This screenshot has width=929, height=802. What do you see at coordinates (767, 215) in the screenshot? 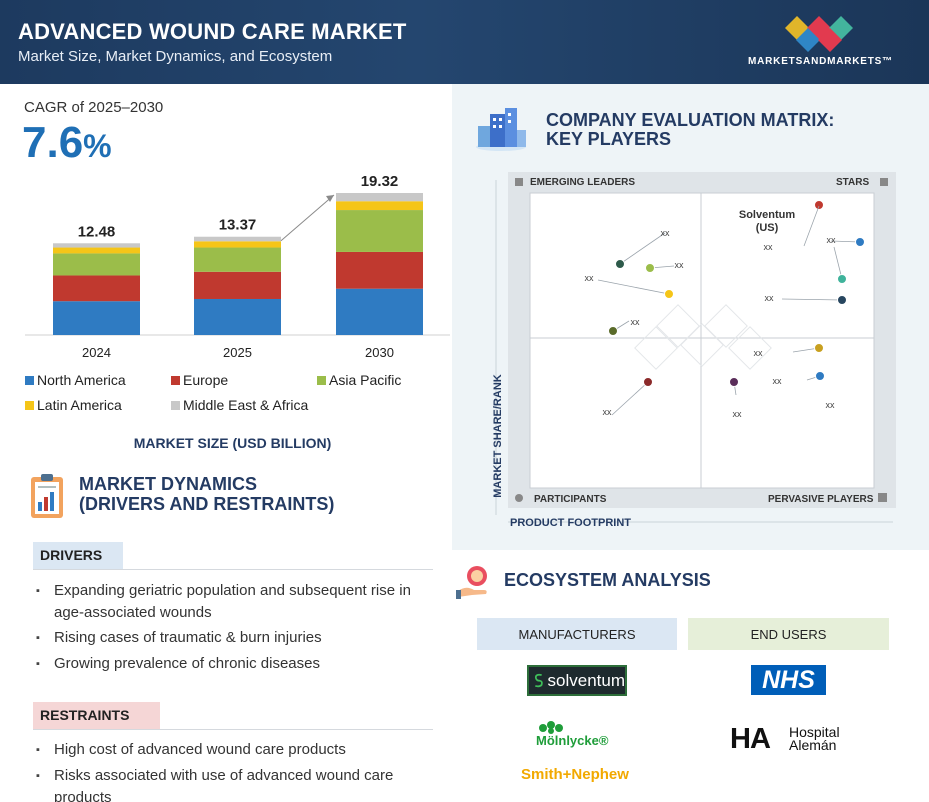
I see `solventum-label: Solventum` at bounding box center [767, 215].